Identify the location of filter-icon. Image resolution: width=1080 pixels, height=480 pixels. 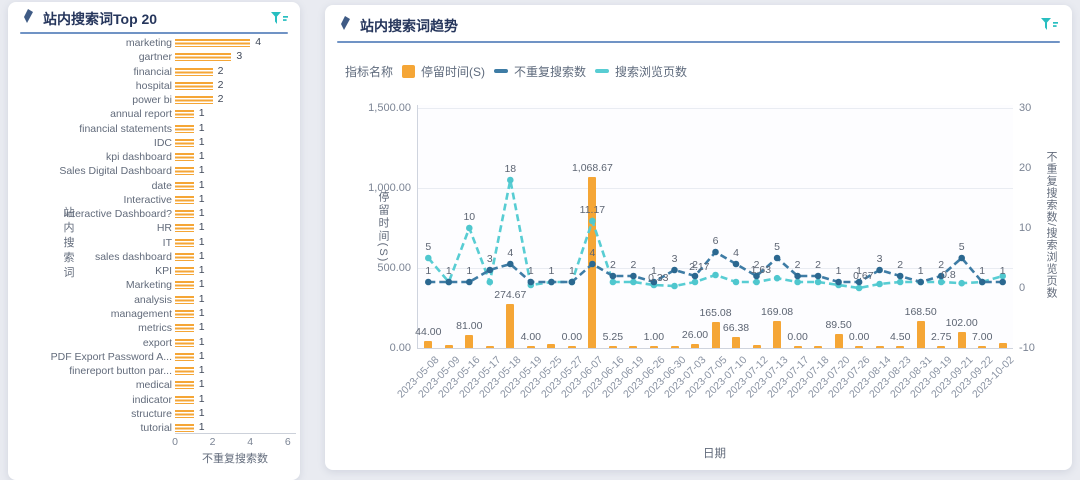
(279, 21).